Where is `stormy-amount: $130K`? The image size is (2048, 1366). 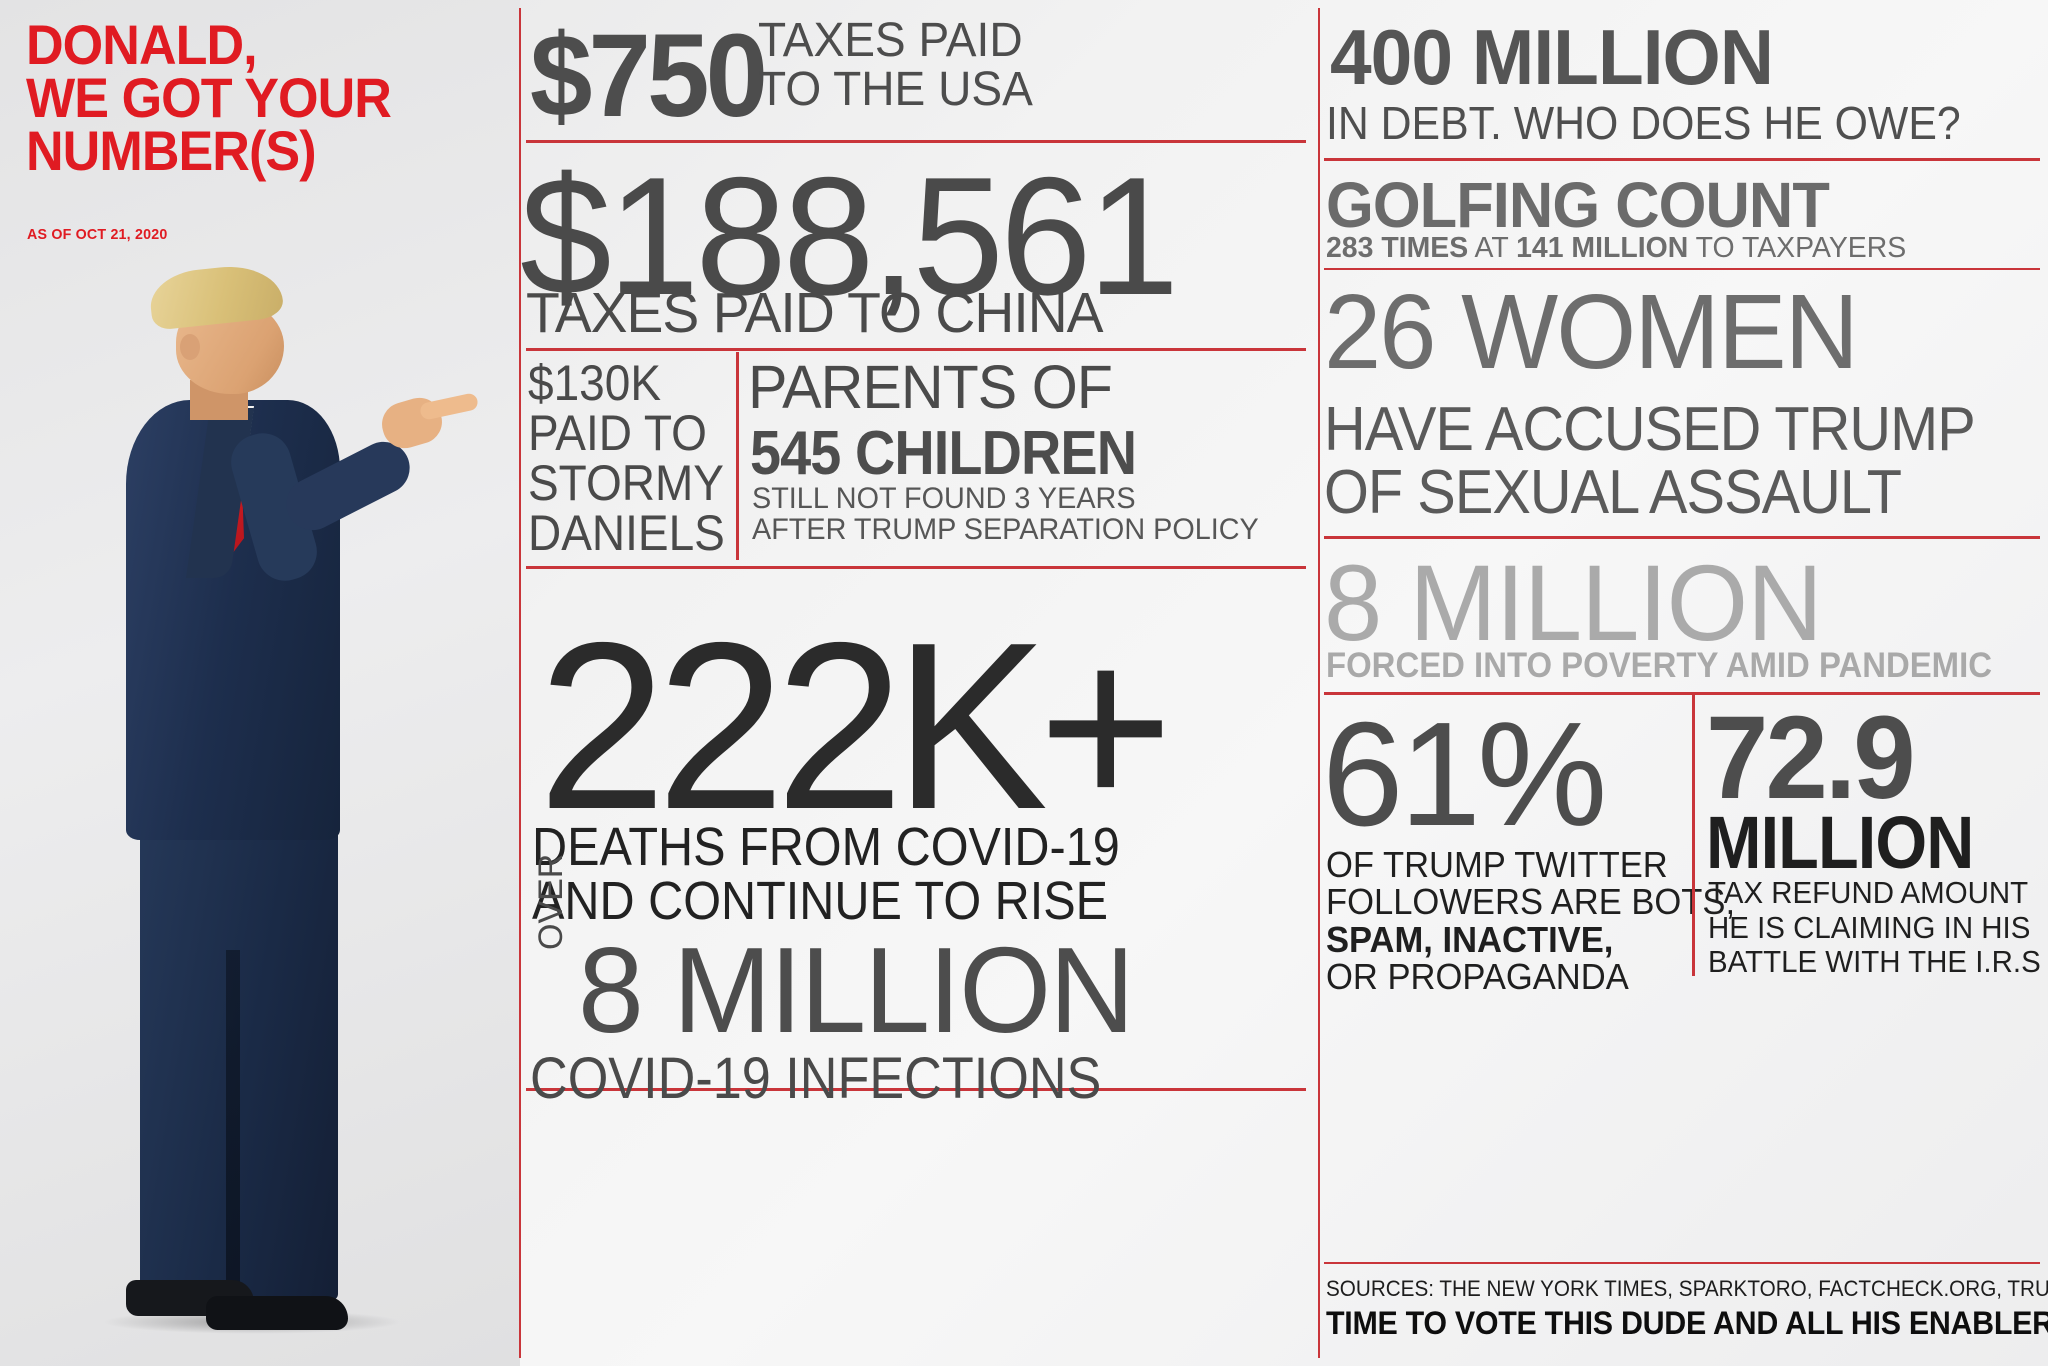 stormy-amount: $130K is located at coordinates (595, 383).